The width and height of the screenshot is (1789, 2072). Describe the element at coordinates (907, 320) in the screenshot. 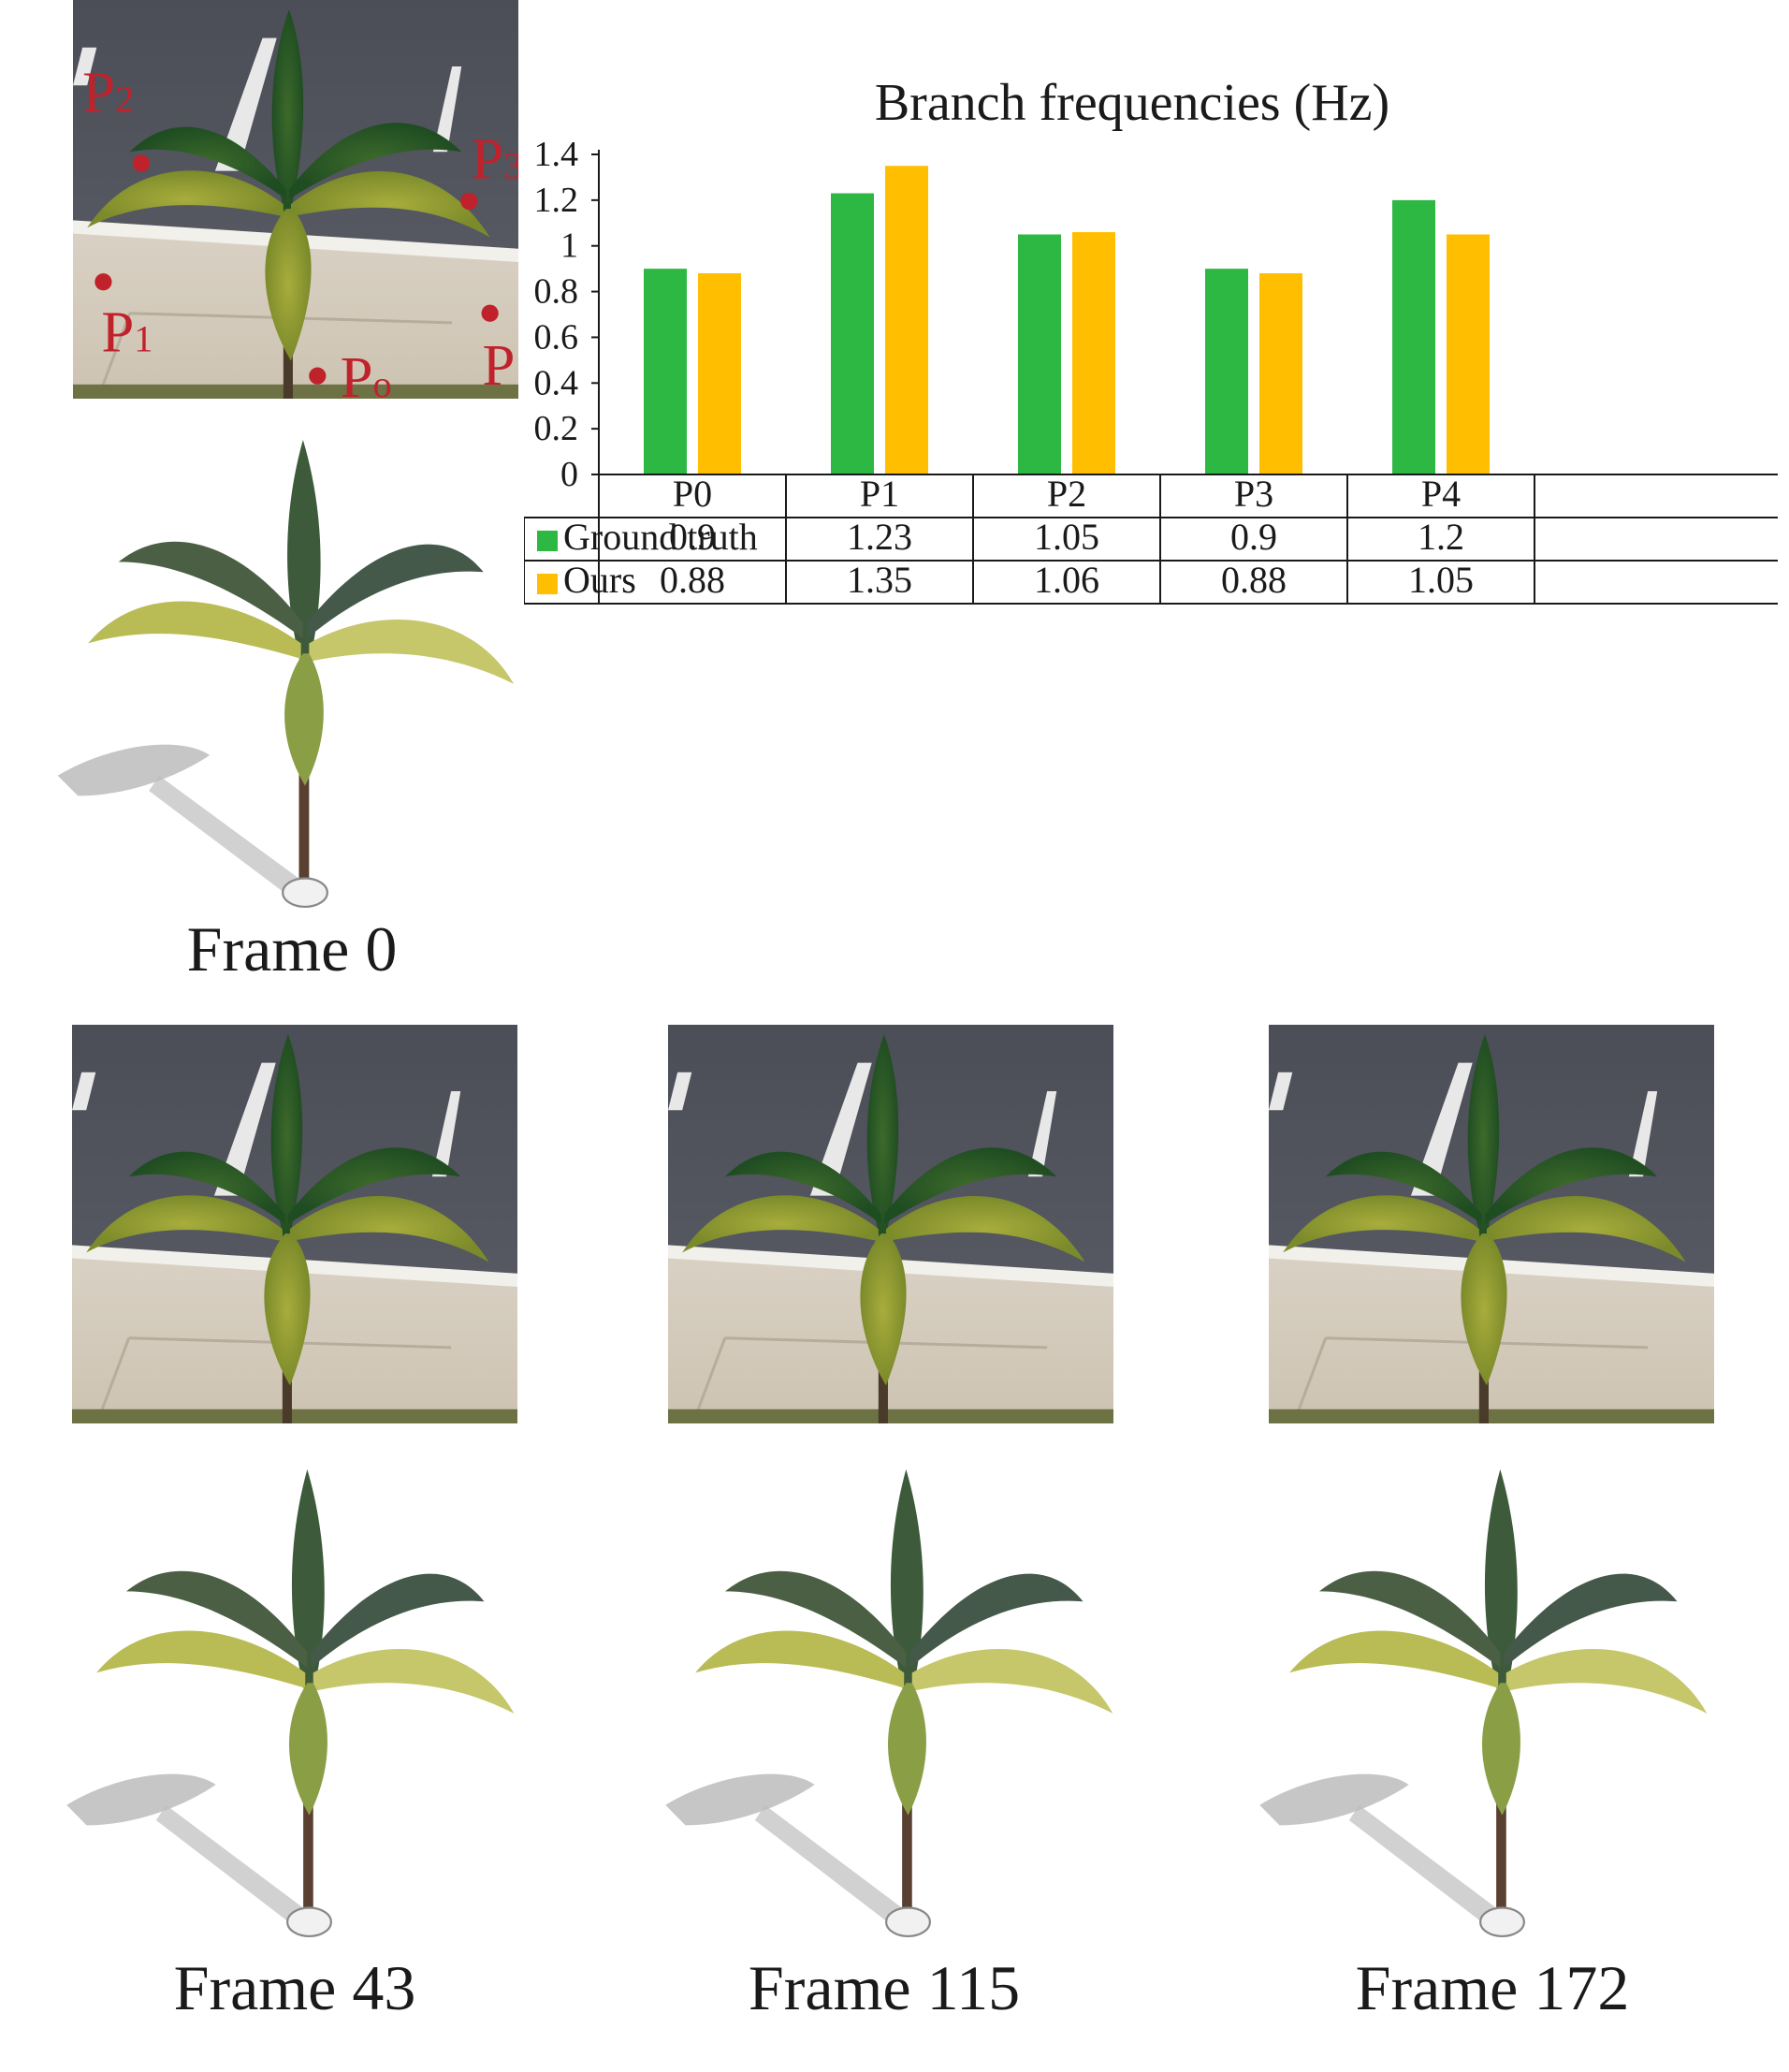

I see `bar-P1-ours` at that location.